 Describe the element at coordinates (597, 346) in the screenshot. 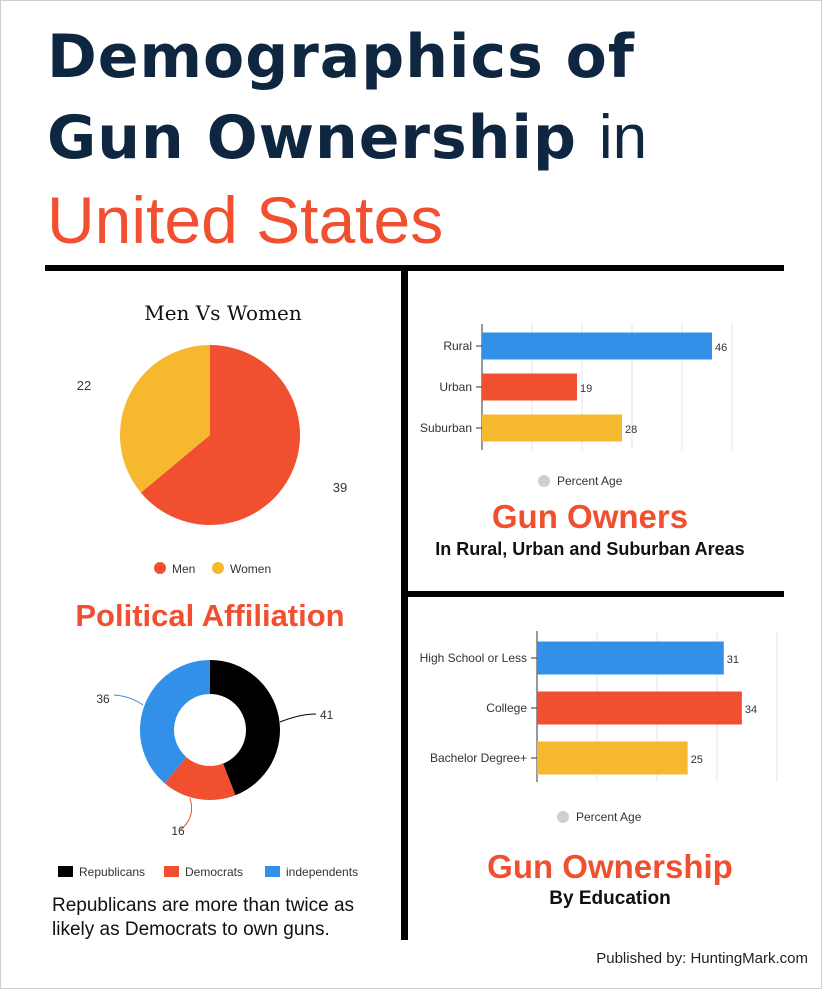

I see `bar-rural` at that location.